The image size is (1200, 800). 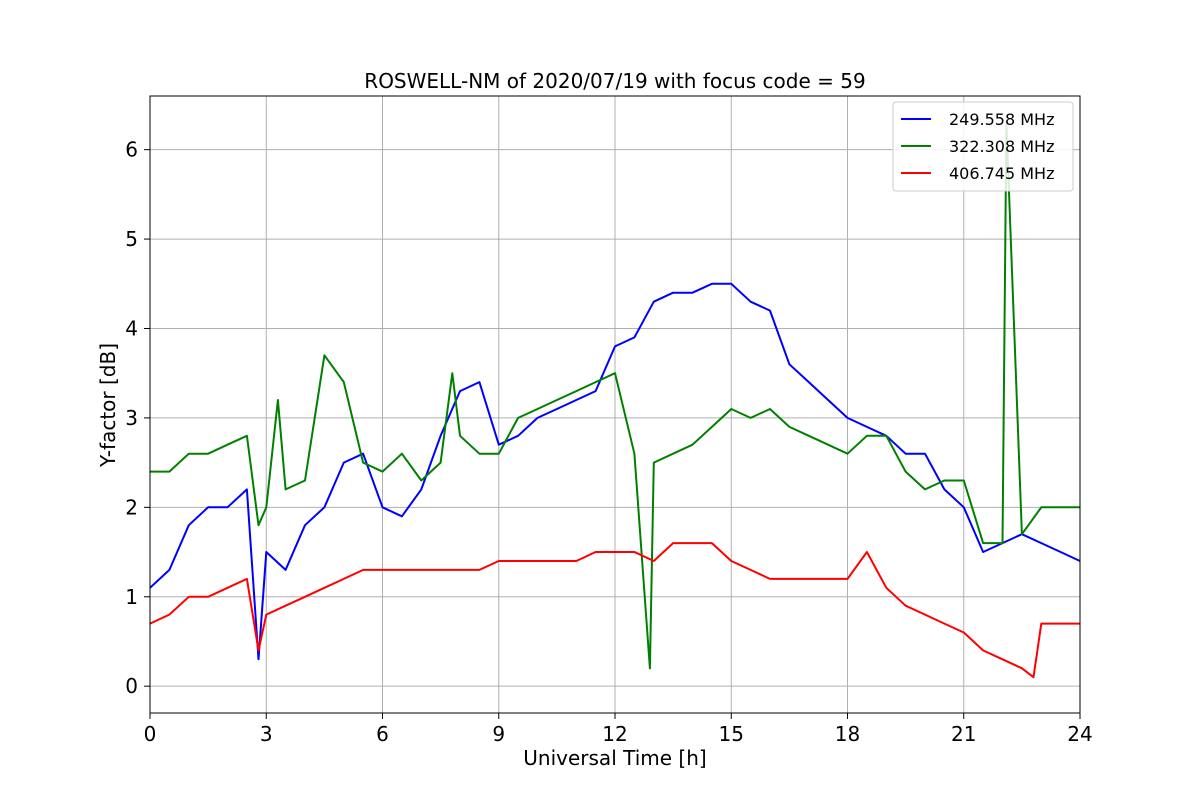 What do you see at coordinates (131, 686) in the screenshot?
I see `y-tick-label: 0` at bounding box center [131, 686].